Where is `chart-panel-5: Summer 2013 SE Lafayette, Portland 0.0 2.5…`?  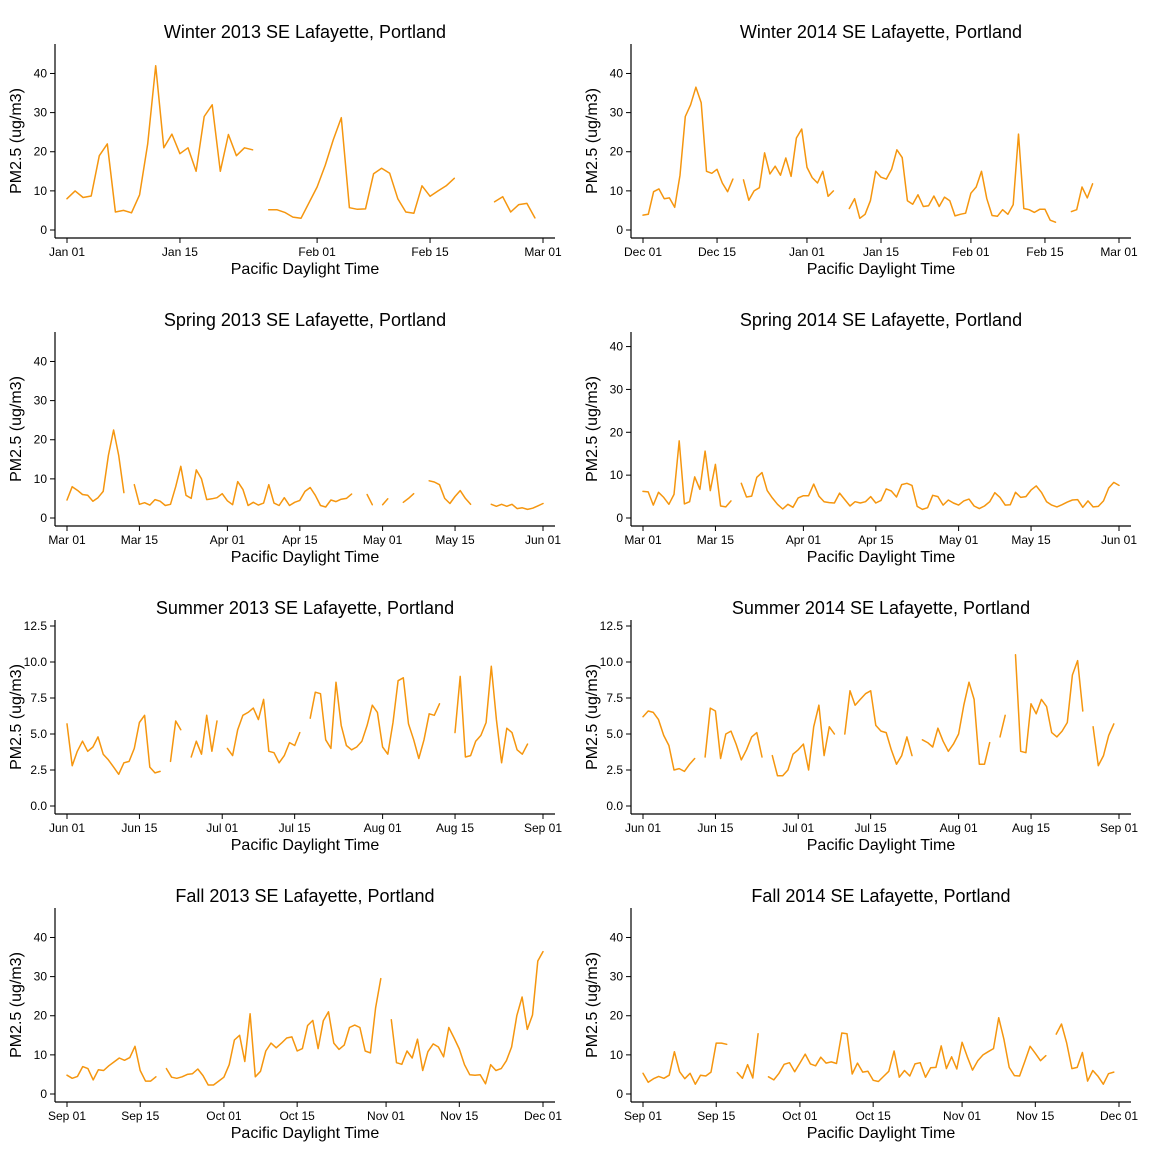 chart-panel-5: Summer 2013 SE Lafayette, Portland 0.0 2.5… is located at coordinates (285, 726).